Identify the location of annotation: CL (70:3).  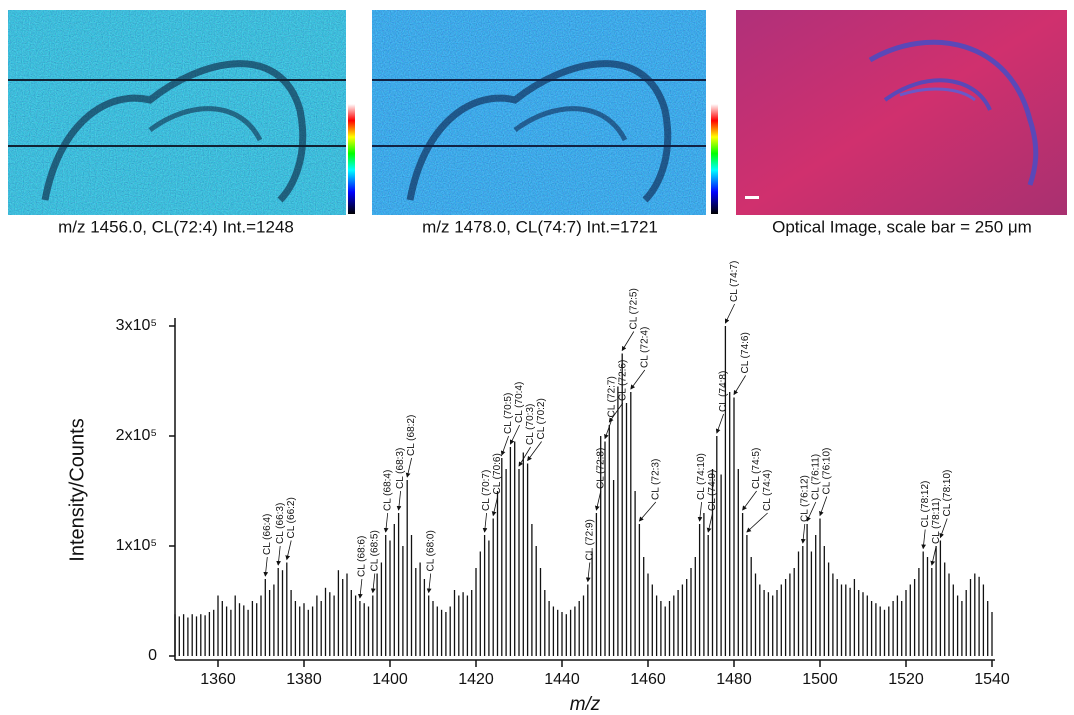
(530, 424).